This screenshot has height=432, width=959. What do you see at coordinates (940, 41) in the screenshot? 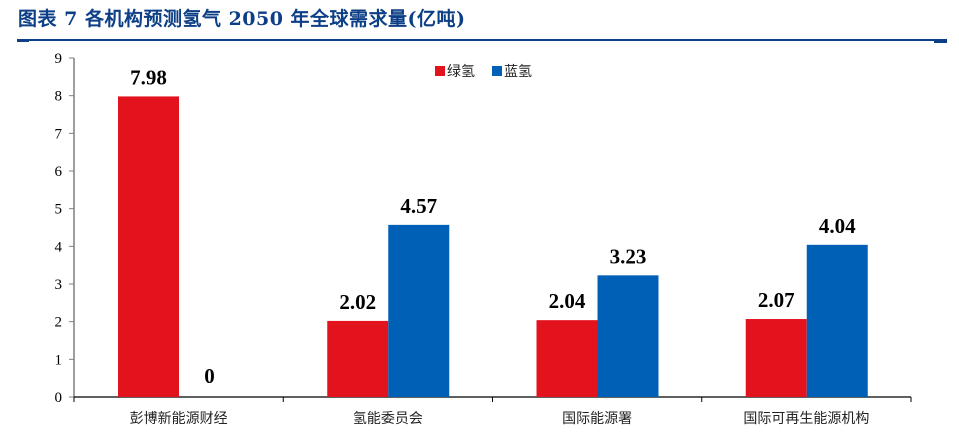
I see `title-underline-accent-right` at bounding box center [940, 41].